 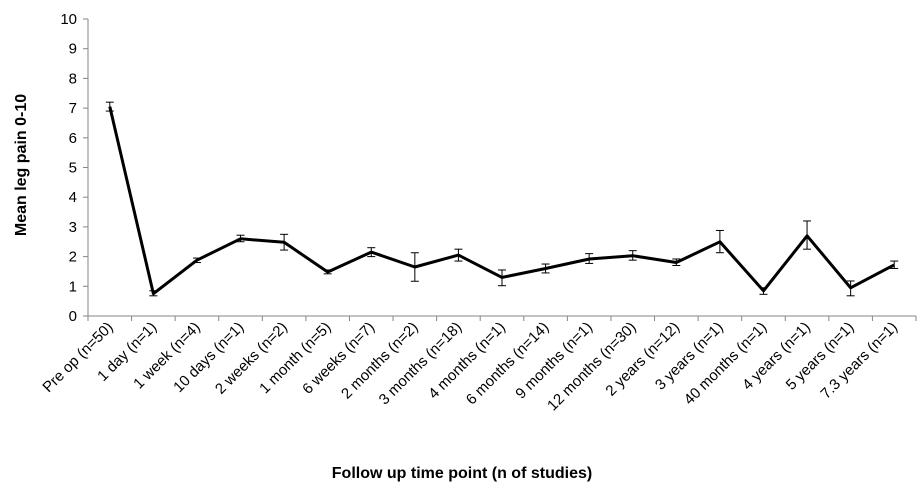 What do you see at coordinates (467, 361) in the screenshot?
I see `x-tick-label: 4 months (n=1)` at bounding box center [467, 361].